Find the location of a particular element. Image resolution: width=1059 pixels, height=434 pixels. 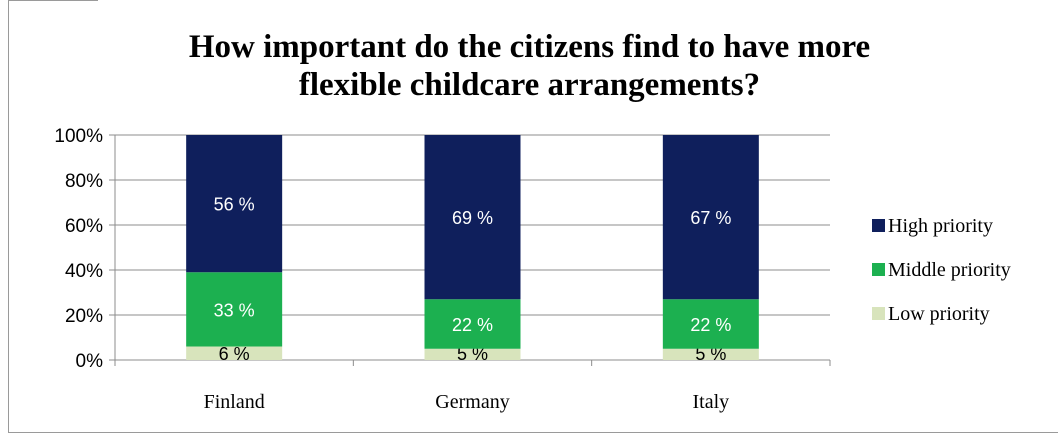

legend-label: High priority is located at coordinates (940, 226).